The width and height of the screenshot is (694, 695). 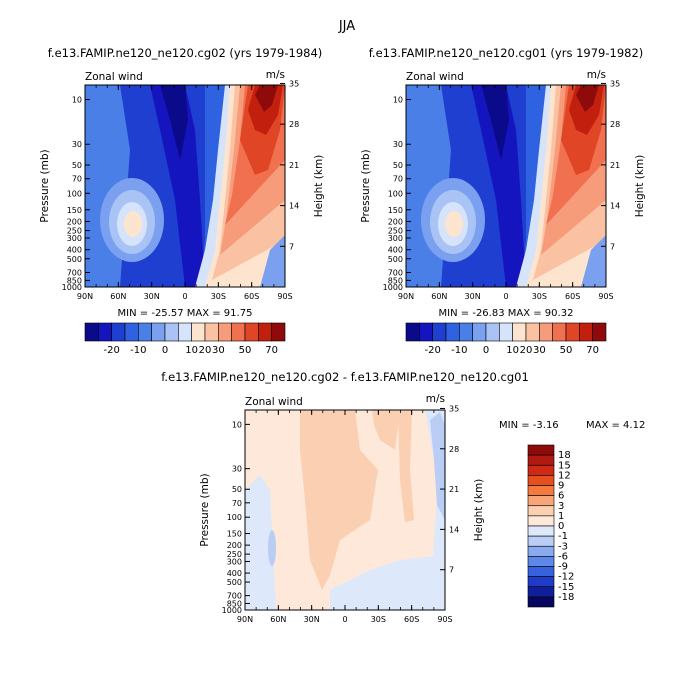 I want to click on y-tick-label: 250, so click(x=74, y=231).